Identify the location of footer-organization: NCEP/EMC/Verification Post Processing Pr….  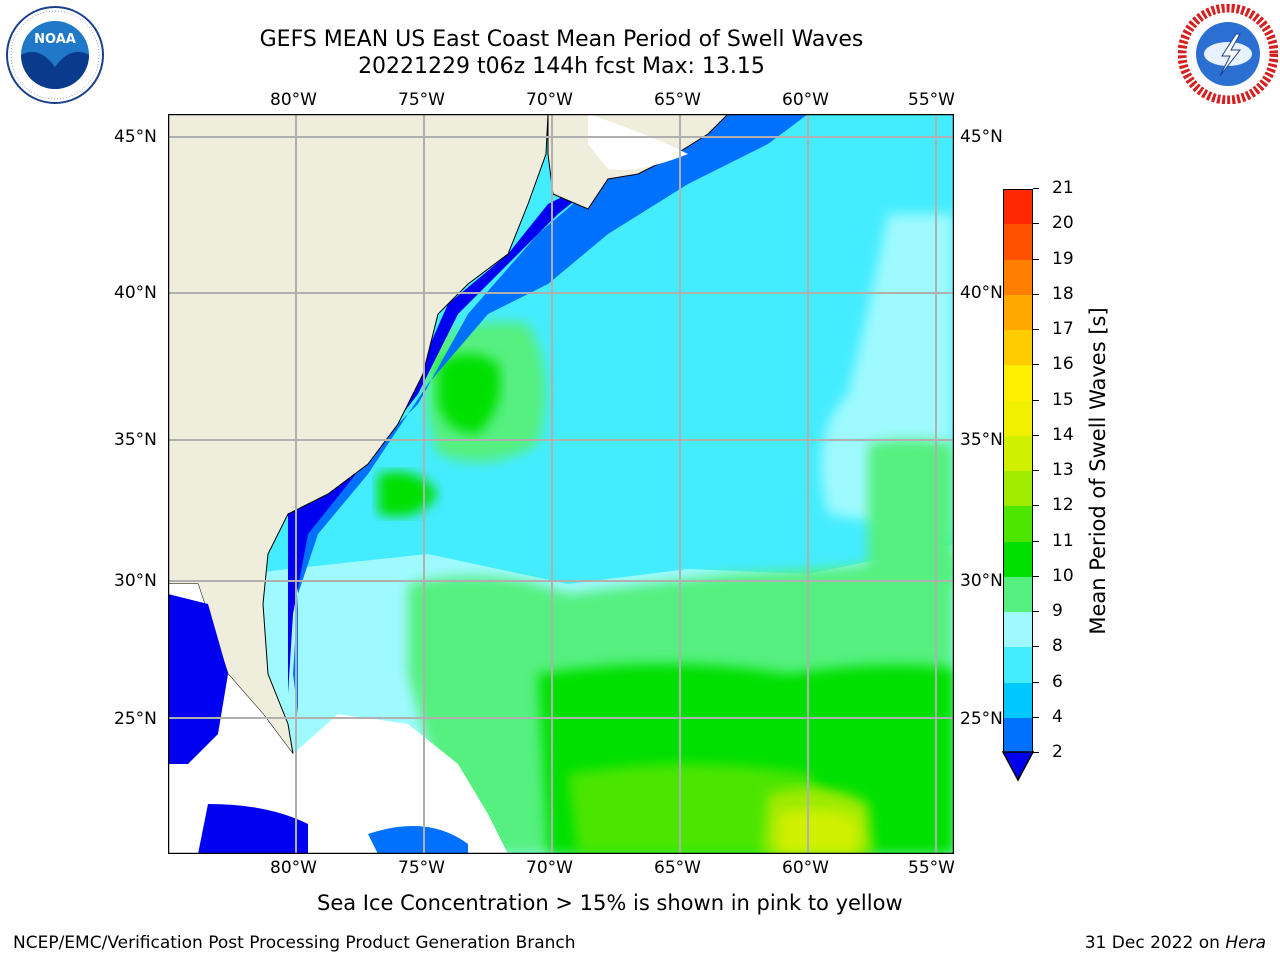
(294, 943).